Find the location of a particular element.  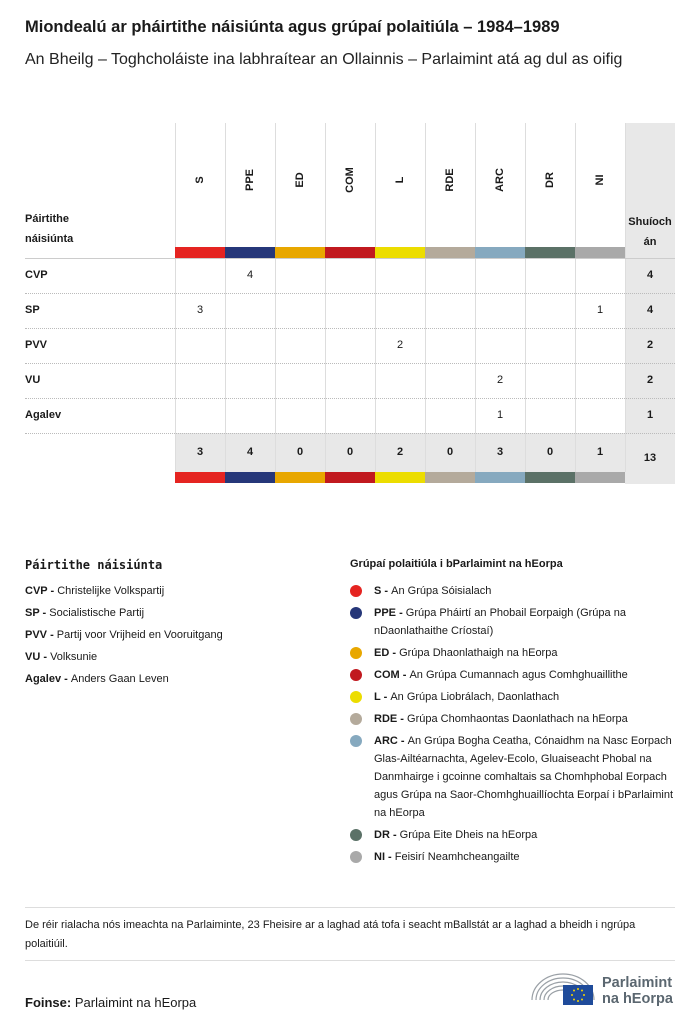

row-label: PVV is located at coordinates (36, 345).